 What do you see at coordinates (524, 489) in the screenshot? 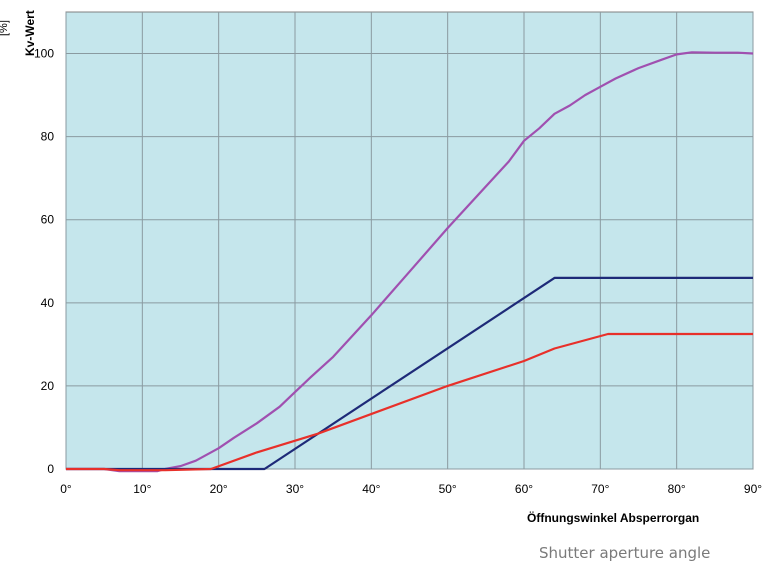
I see `x-tick-label: 60°` at bounding box center [524, 489].